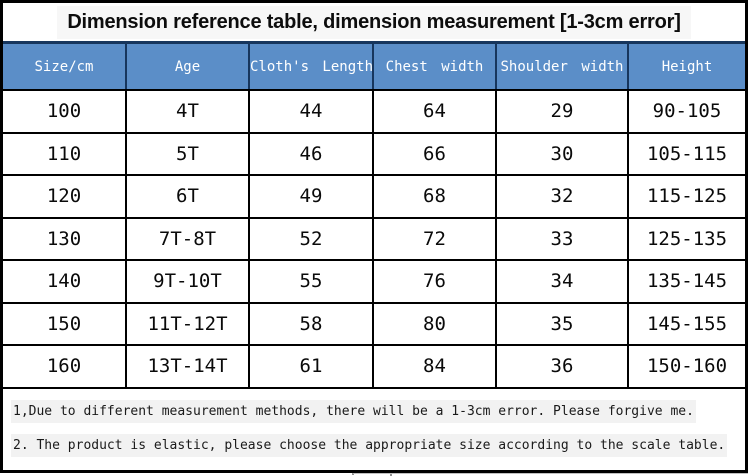 The width and height of the screenshot is (748, 476). Describe the element at coordinates (187, 196) in the screenshot. I see `table-cell: 6T` at that location.